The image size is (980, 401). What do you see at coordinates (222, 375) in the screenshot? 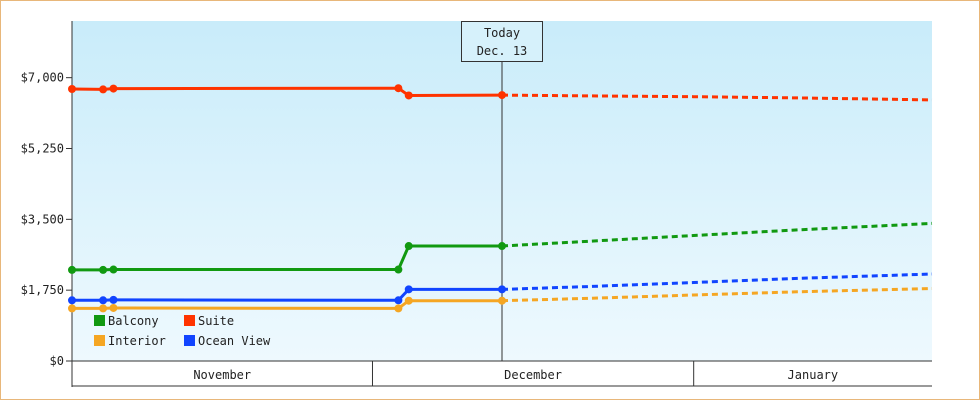
I see `month-label: November` at bounding box center [222, 375].